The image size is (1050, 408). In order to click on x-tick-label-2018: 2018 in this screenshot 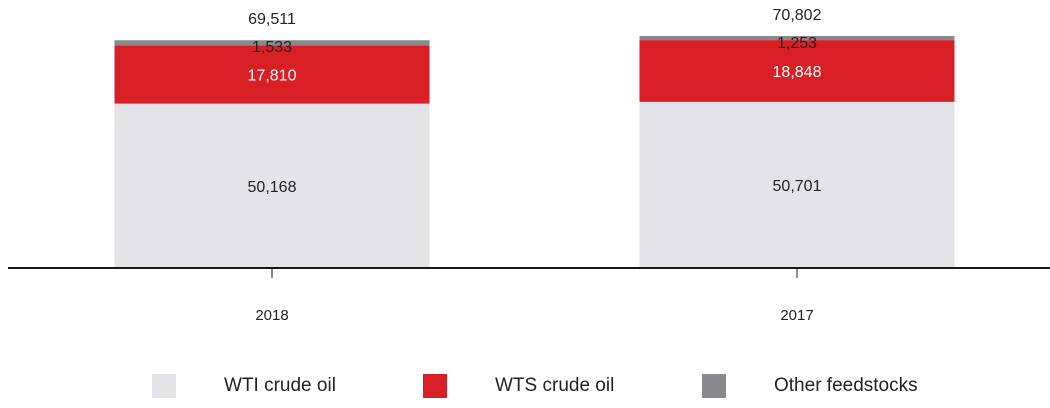, I will do `click(271, 315)`.